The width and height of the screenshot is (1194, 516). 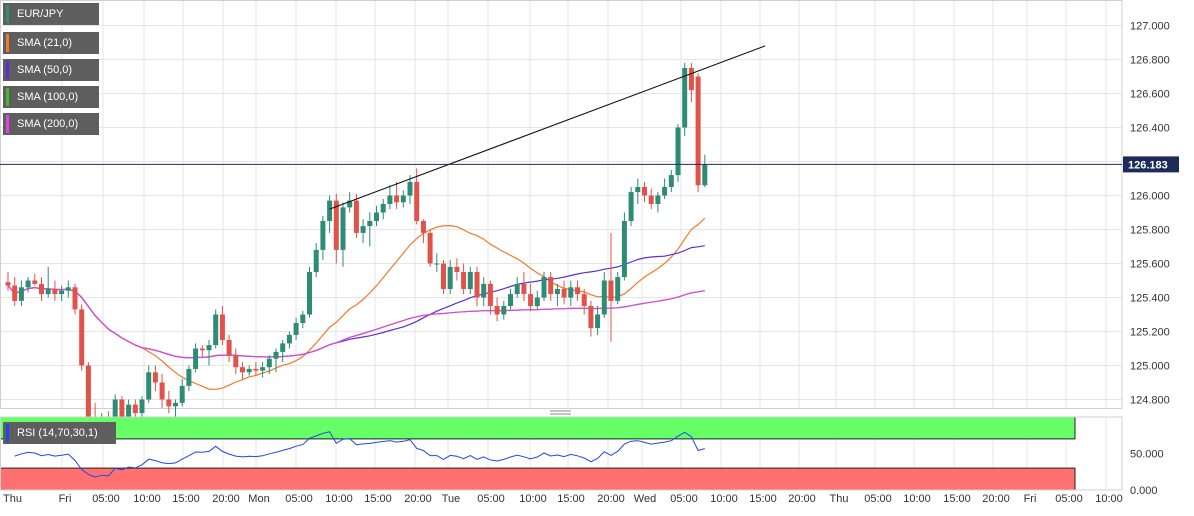 What do you see at coordinates (51, 97) in the screenshot?
I see `legend-sma-100: SMA (100,0)` at bounding box center [51, 97].